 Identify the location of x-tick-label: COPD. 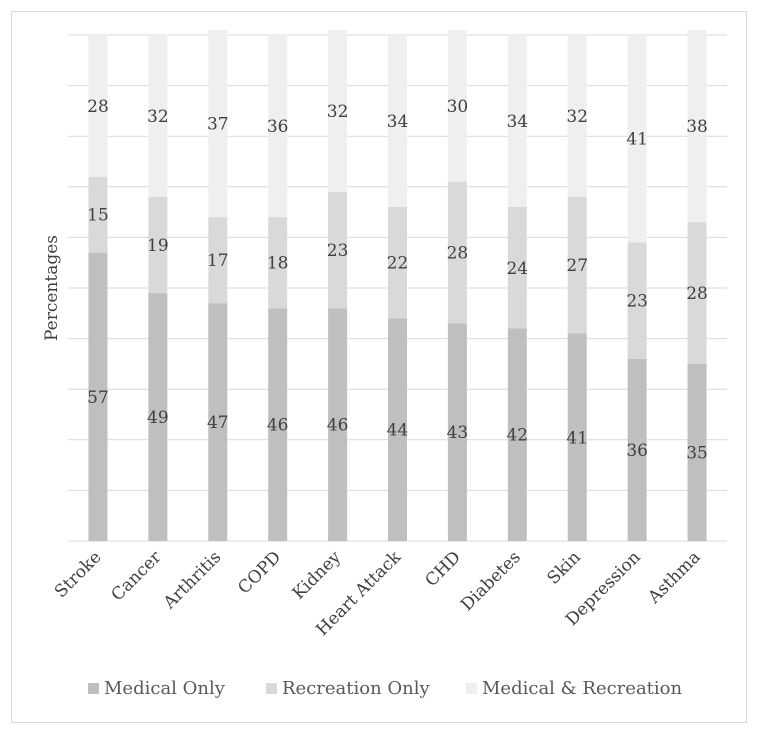
(259, 572).